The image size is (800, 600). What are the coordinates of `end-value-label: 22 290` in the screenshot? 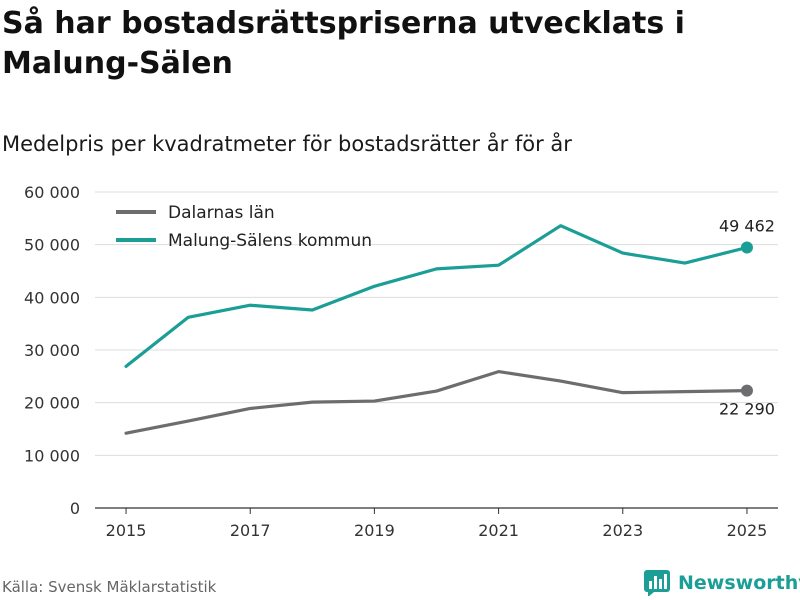 It's located at (747, 409).